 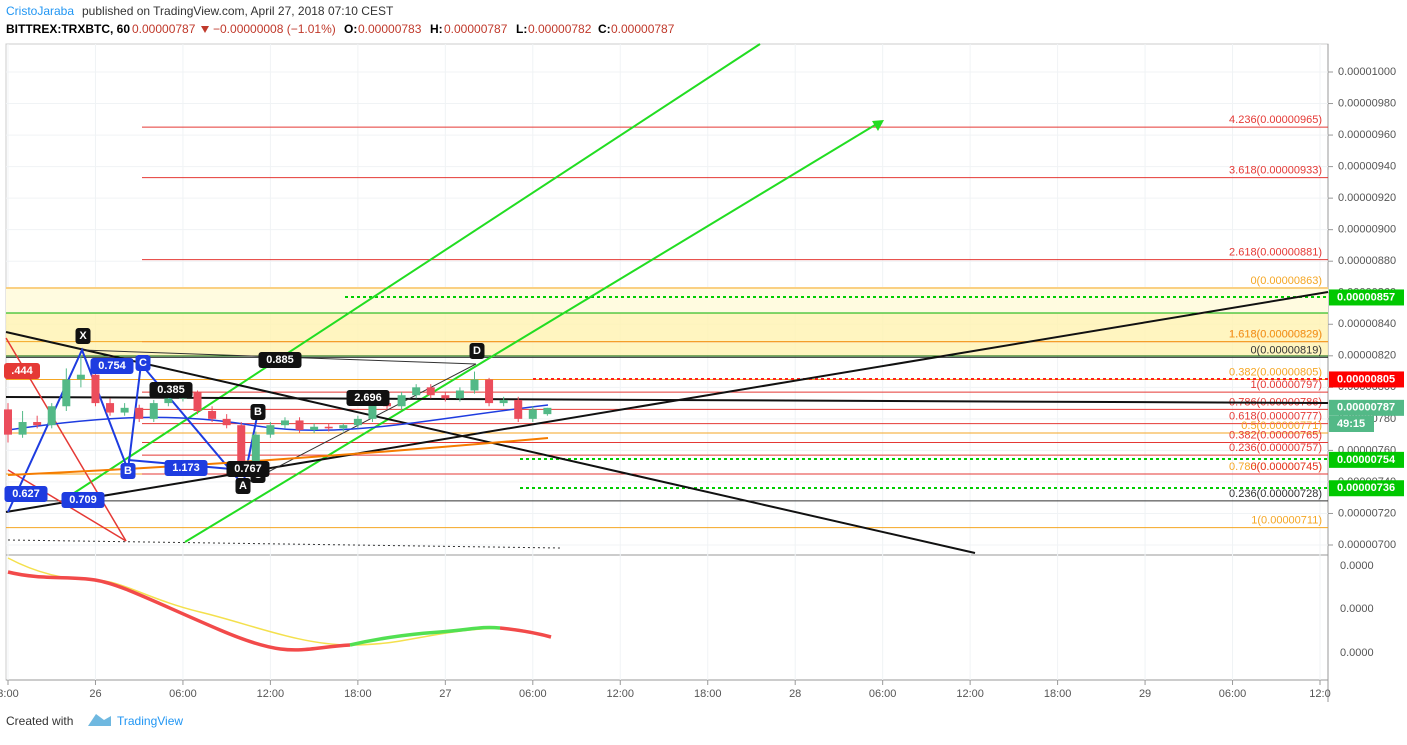 I want to click on y-tick-label: 0.00000880, so click(x=1367, y=261).